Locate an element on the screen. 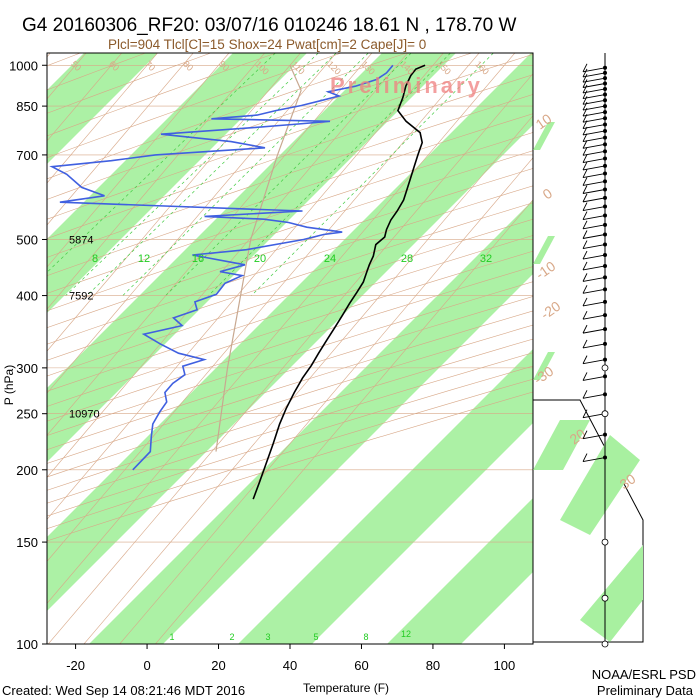 This screenshot has height=700, width=700. green-label: 24 is located at coordinates (330, 259).